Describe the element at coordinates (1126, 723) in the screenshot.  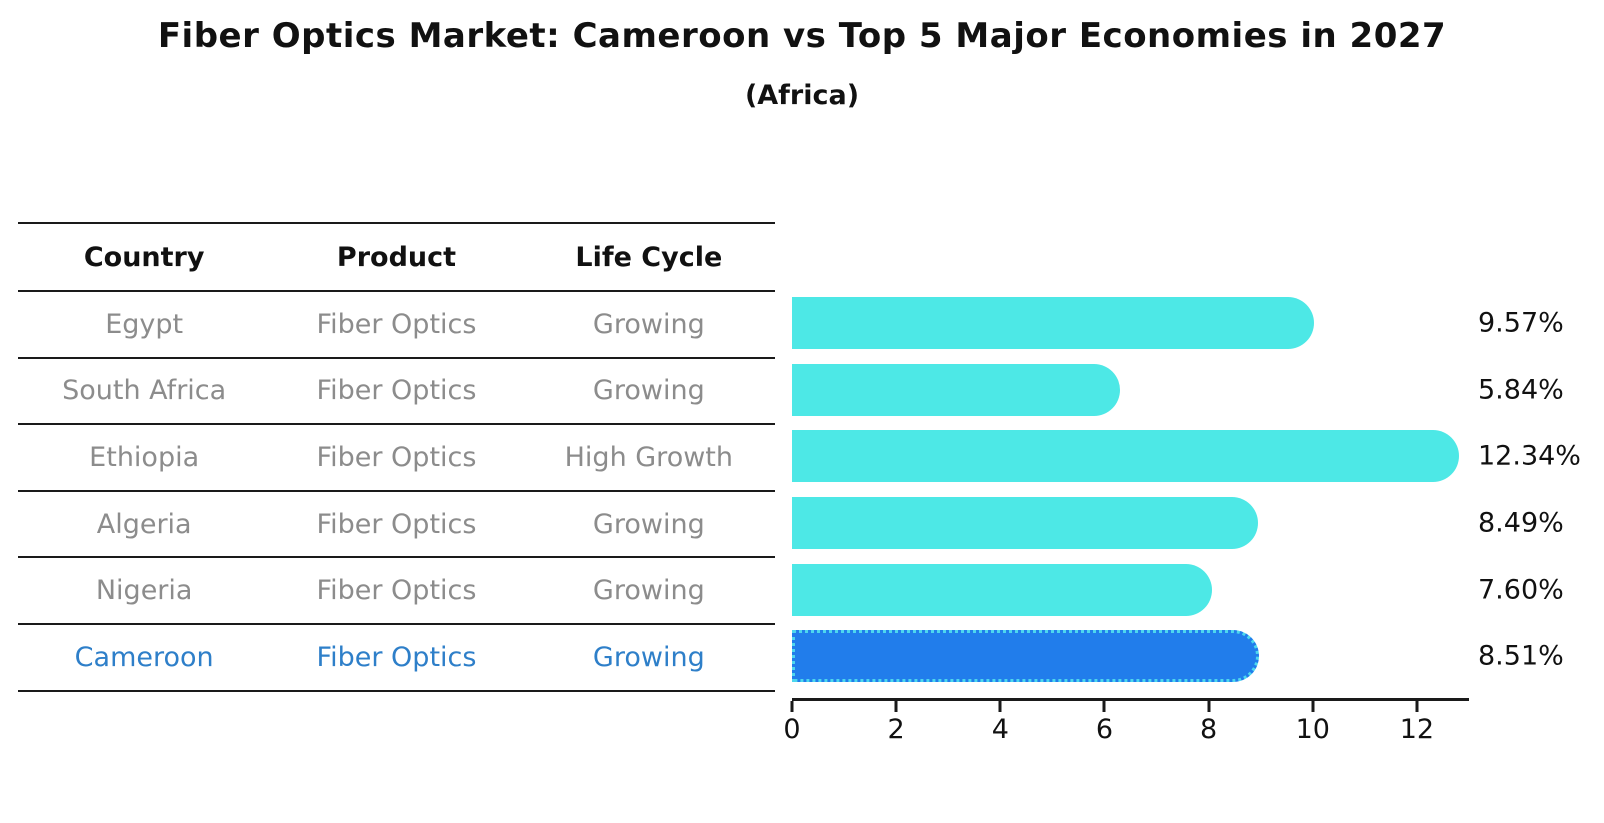
I see `x-axis: 0 2 4 6 8 10 12` at that location.